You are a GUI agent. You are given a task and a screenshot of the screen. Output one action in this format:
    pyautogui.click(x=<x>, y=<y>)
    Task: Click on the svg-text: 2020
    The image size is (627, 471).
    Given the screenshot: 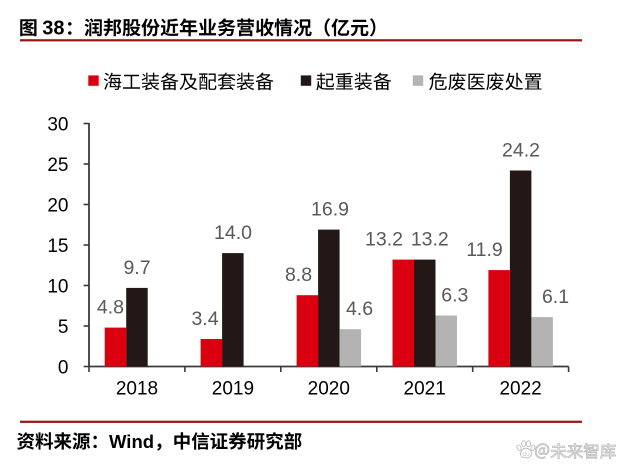 What is the action you would take?
    pyautogui.click(x=329, y=389)
    